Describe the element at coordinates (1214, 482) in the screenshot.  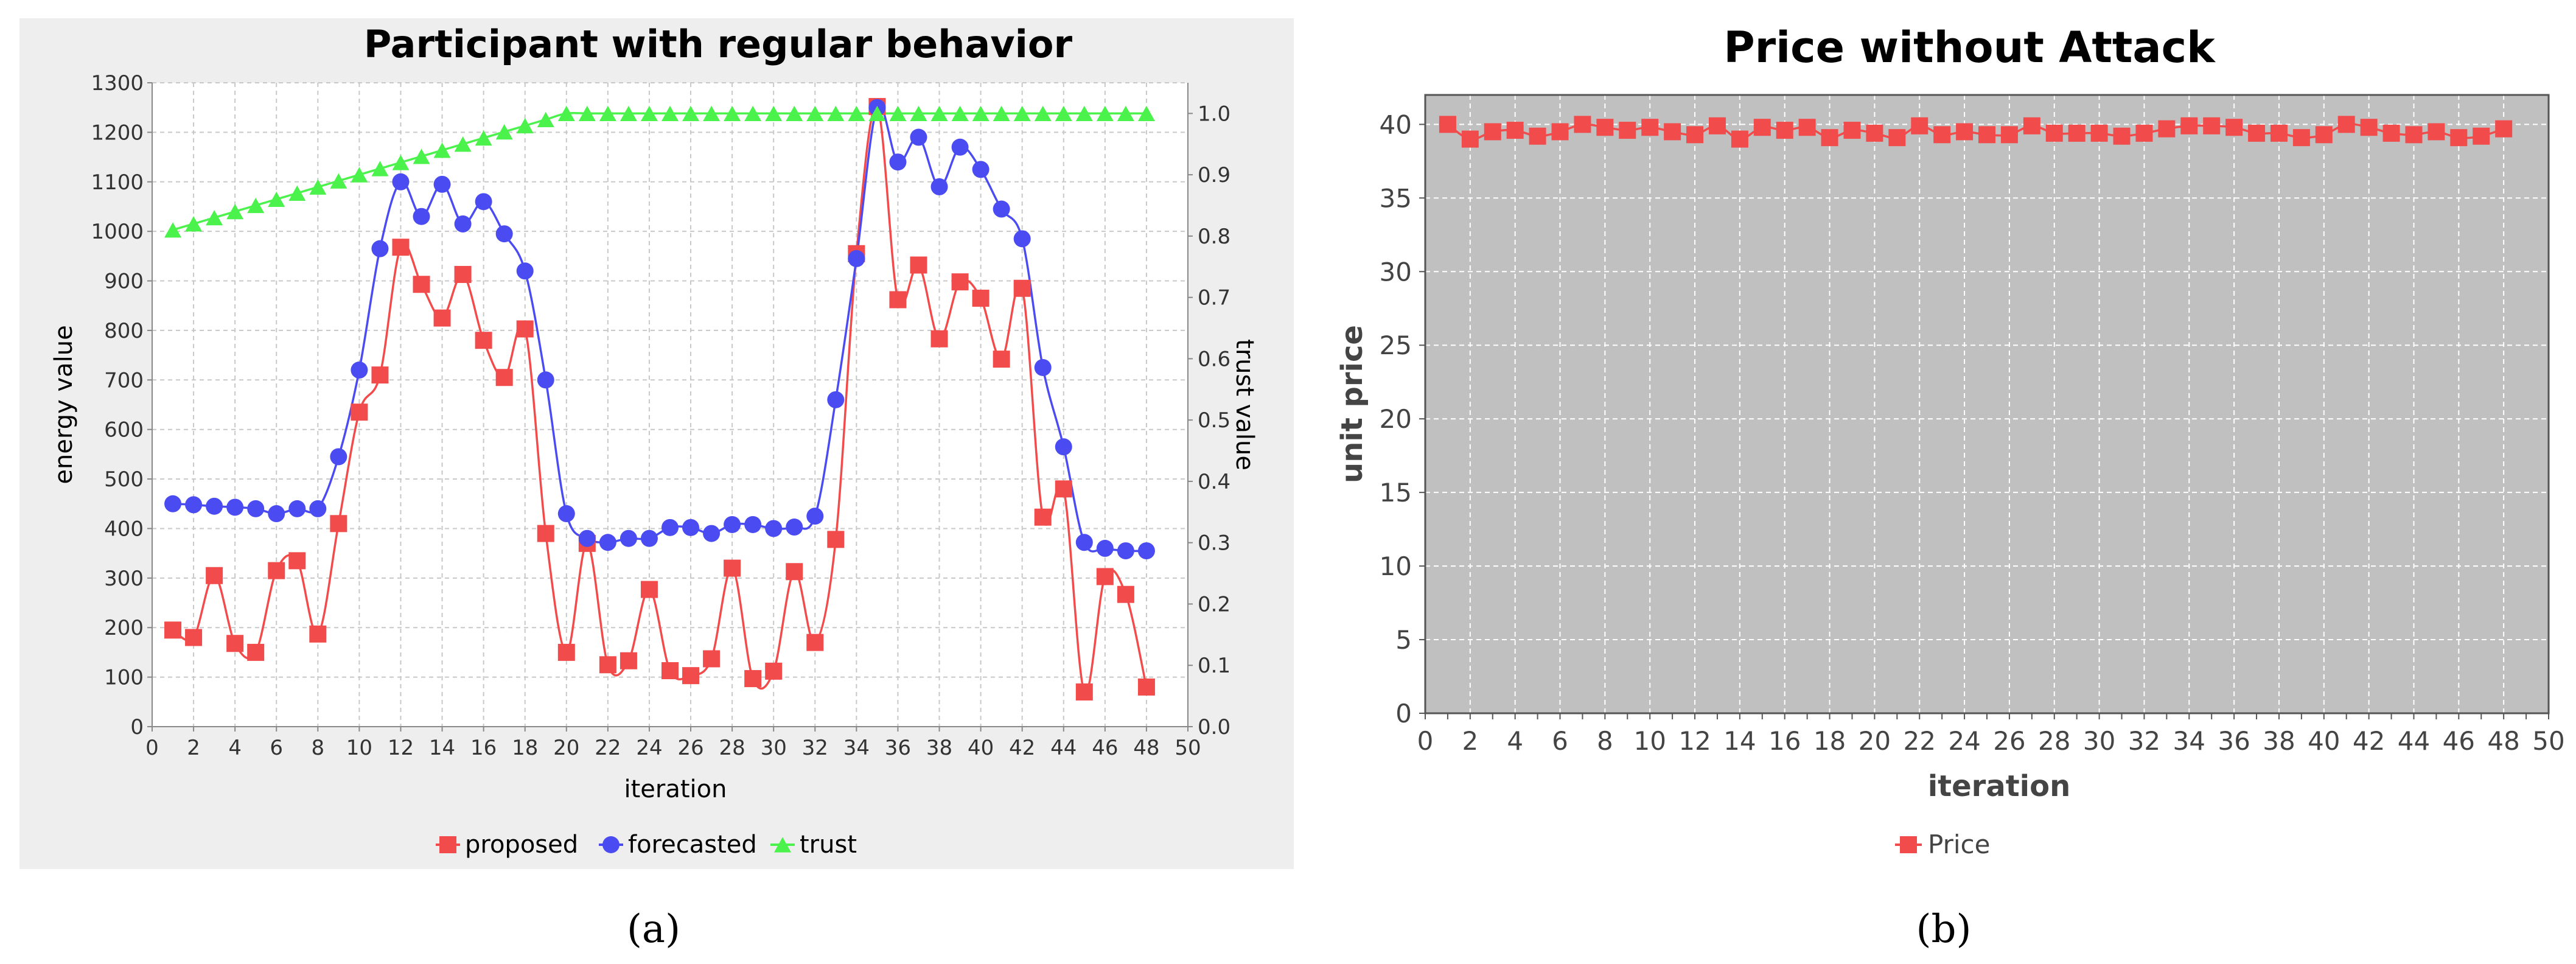
I see `panel-a-y2-tick-label: 0.4` at that location.